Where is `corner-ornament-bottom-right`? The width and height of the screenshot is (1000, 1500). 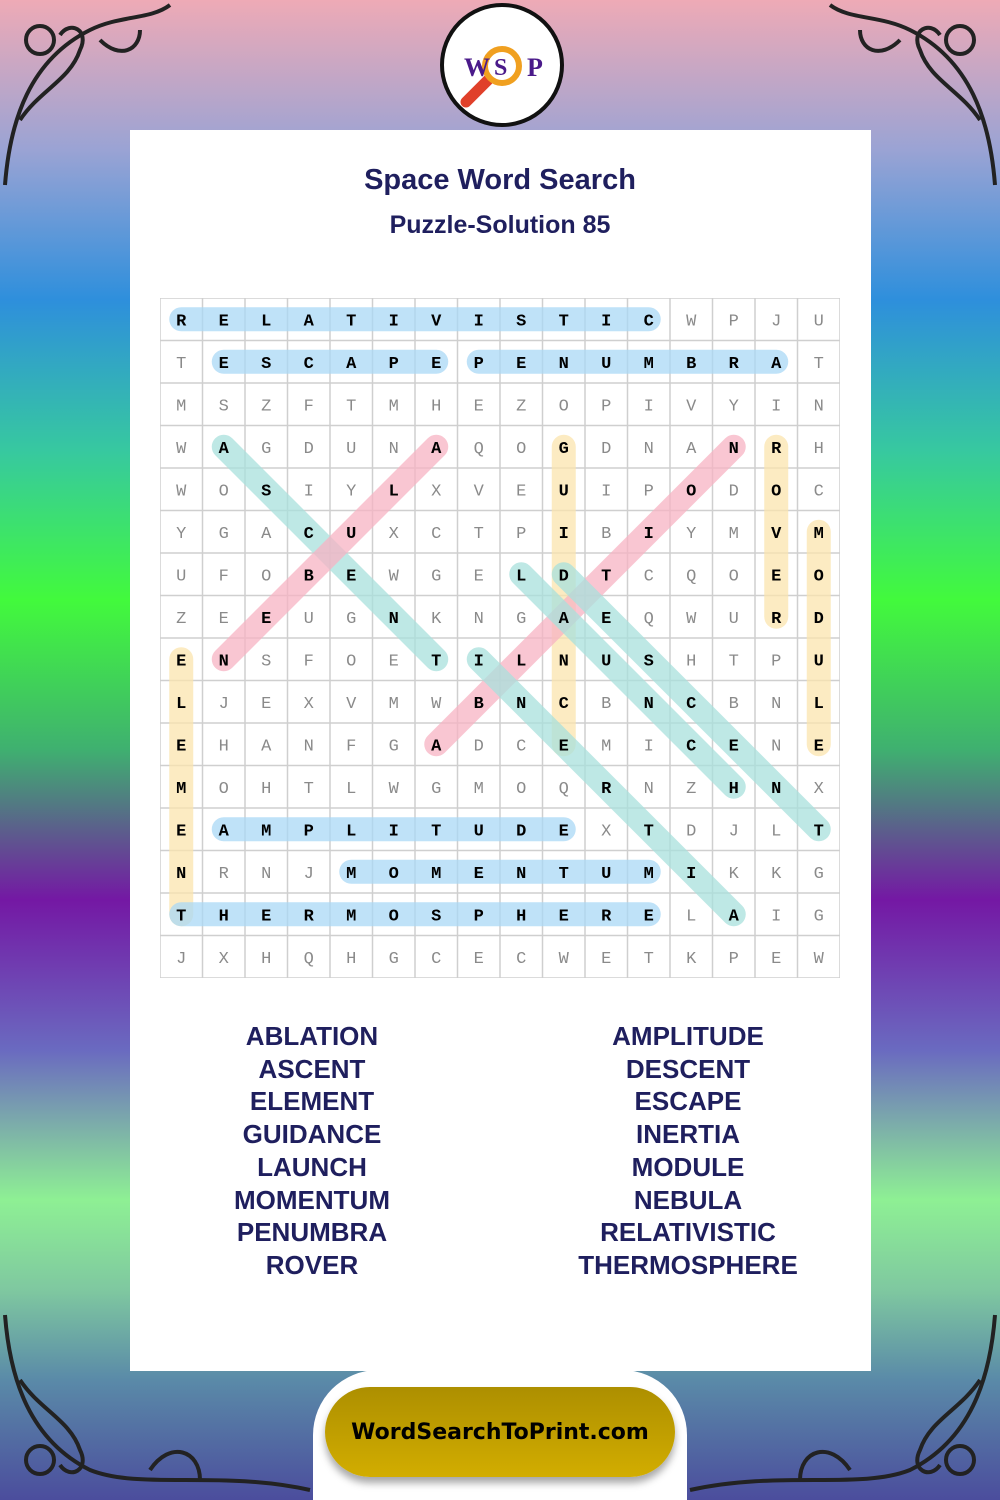 corner-ornament-bottom-right is located at coordinates (843, 1403).